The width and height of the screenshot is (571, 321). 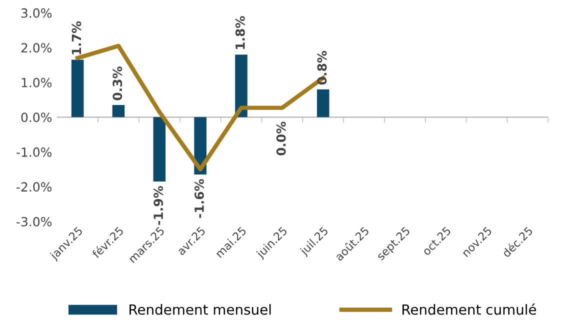 I want to click on y-tick-label: -3.0%, so click(x=34, y=221).